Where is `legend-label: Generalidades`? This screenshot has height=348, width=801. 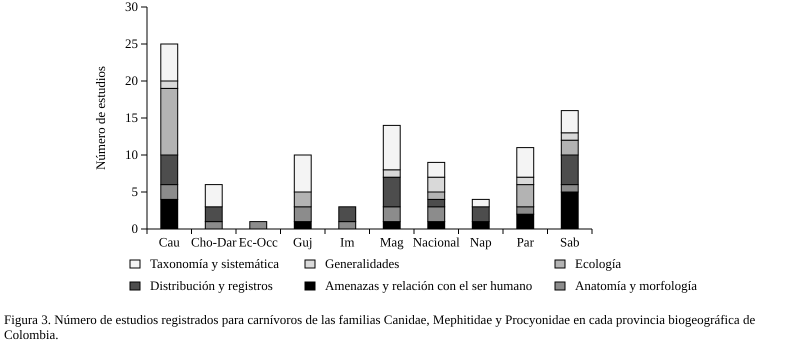 legend-label: Generalidades is located at coordinates (362, 263).